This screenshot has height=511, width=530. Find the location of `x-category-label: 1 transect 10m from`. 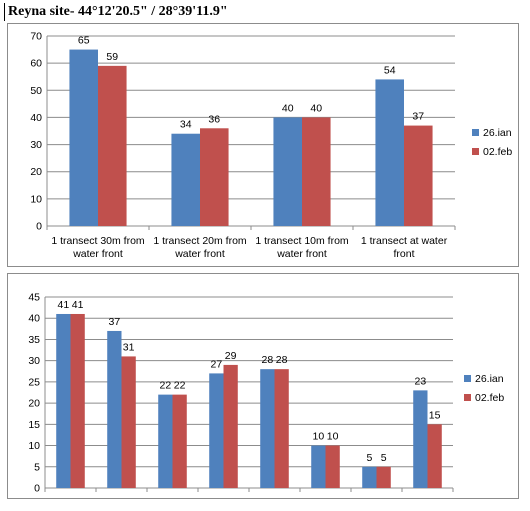

x-category-label: 1 transect 10m from is located at coordinates (302, 241).